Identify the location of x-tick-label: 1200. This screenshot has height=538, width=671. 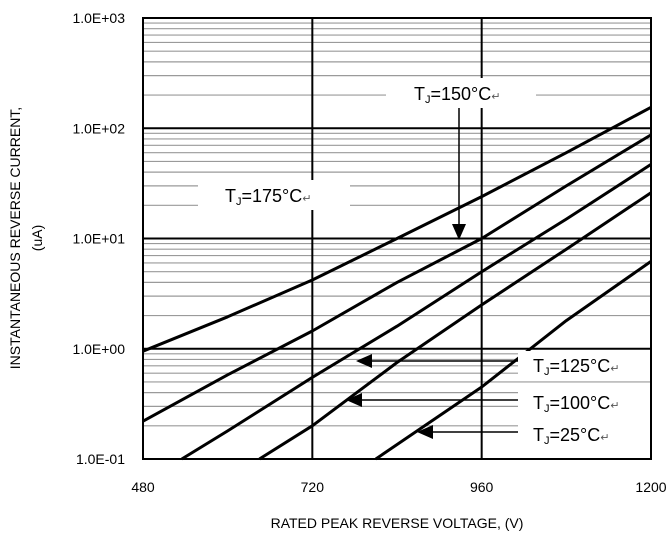
(650, 487).